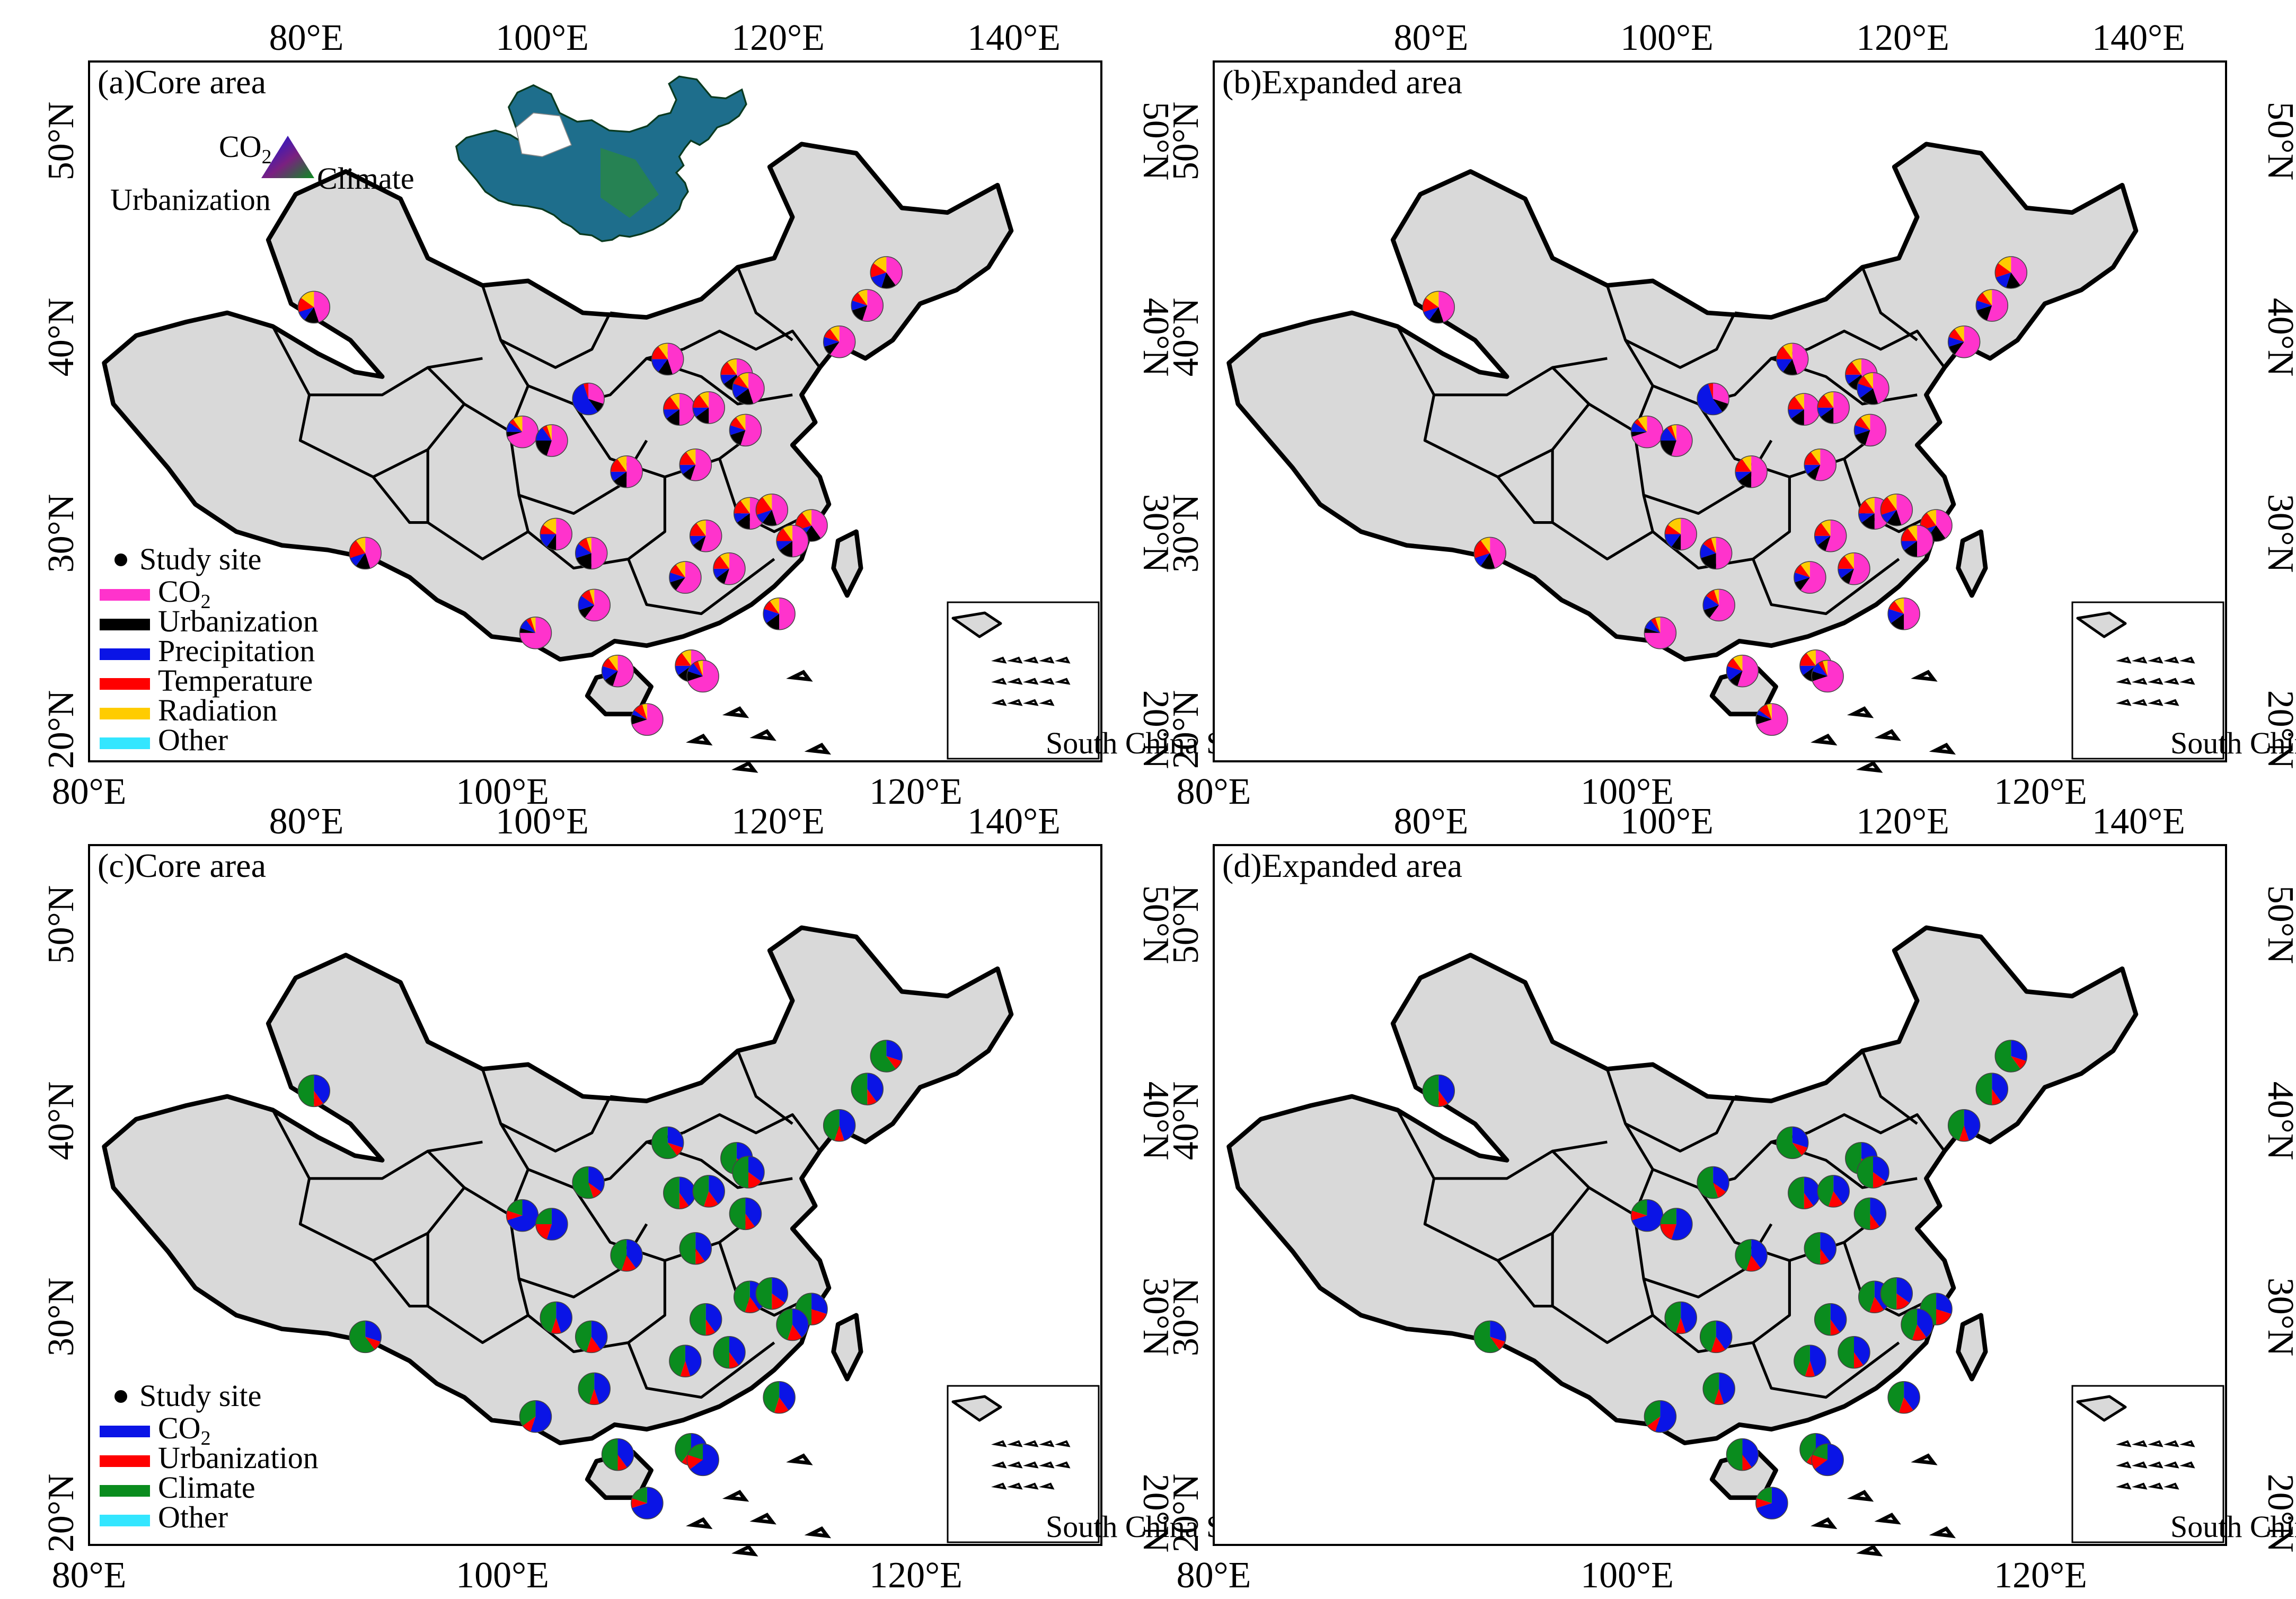 Image resolution: width=2296 pixels, height=1599 pixels. I want to click on inset-caption: South China Sea Islands, so click(2233, 743).